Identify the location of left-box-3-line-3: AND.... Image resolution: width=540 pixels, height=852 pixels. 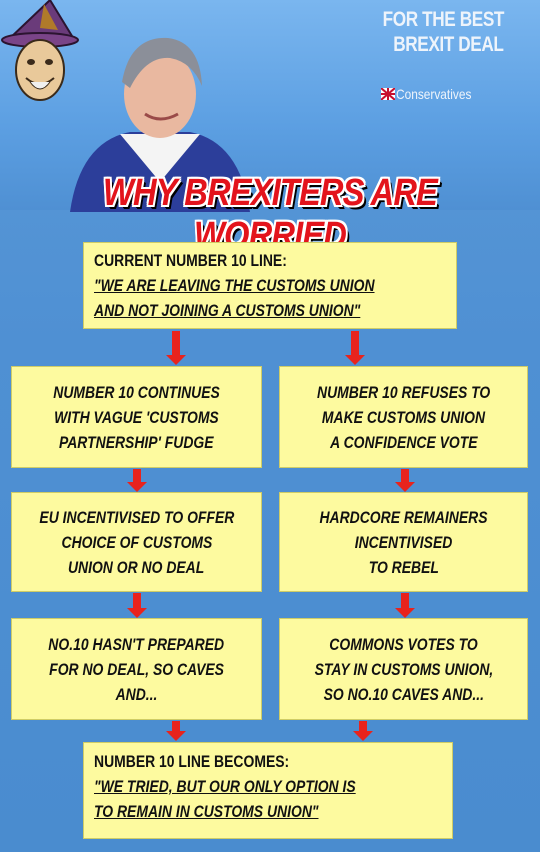
(136, 694).